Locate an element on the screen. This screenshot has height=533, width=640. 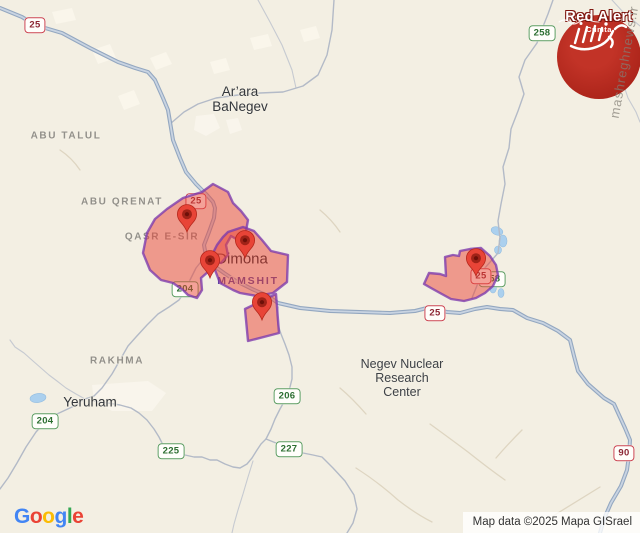
road-track-south is located at coordinates (242, 496).